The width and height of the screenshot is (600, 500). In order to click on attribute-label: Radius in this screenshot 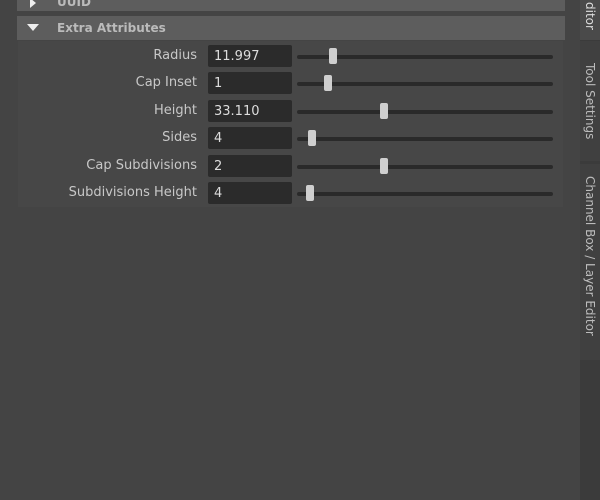, I will do `click(175, 55)`.